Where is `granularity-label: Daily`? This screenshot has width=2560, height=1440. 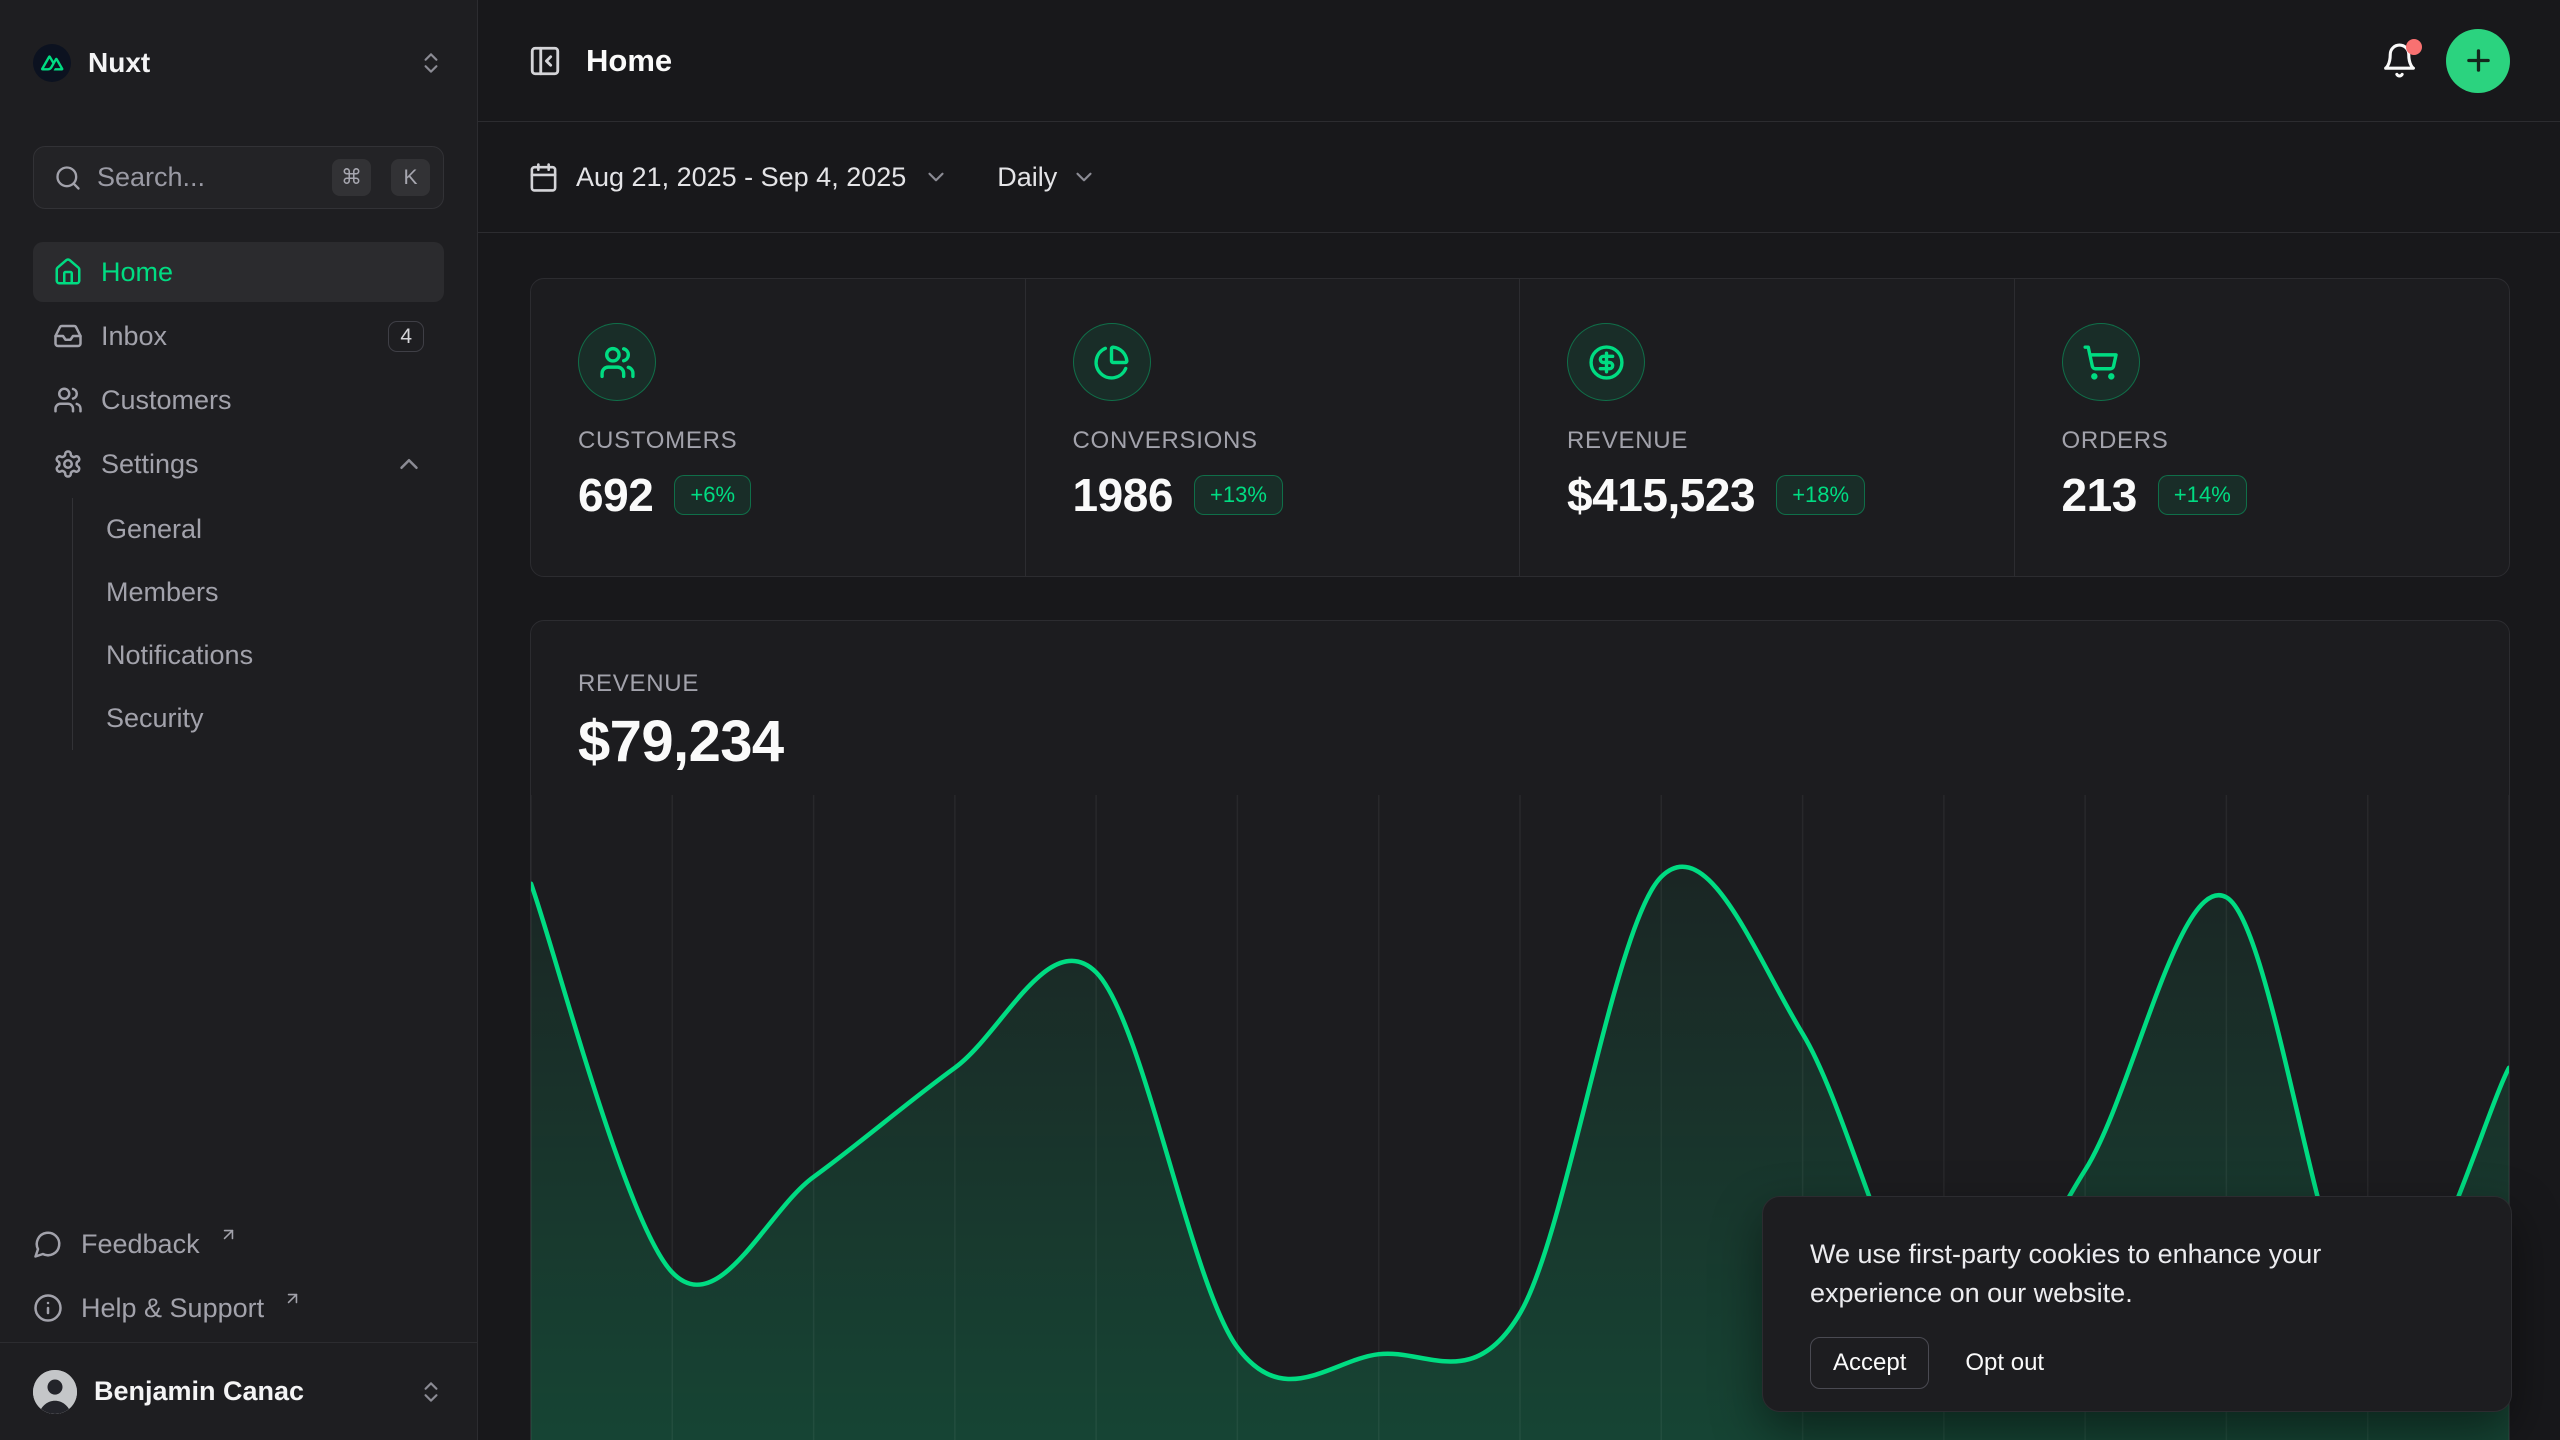
granularity-label: Daily is located at coordinates (1027, 176).